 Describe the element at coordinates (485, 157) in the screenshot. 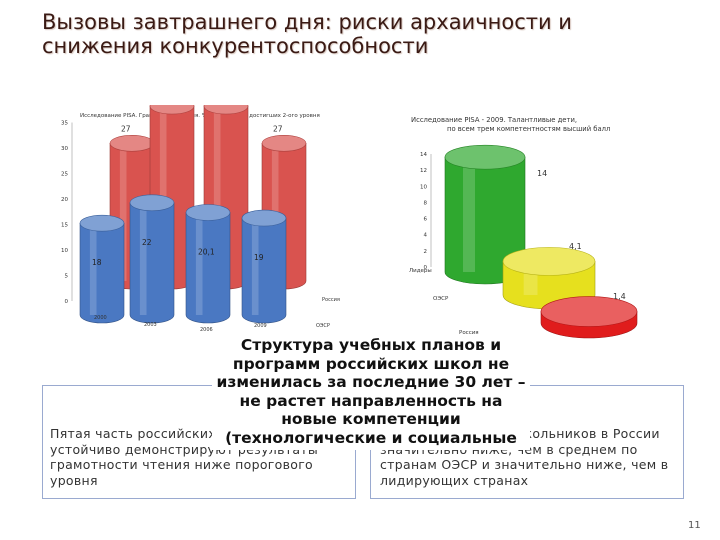

I see `talent-bar-Лидеры-top` at that location.